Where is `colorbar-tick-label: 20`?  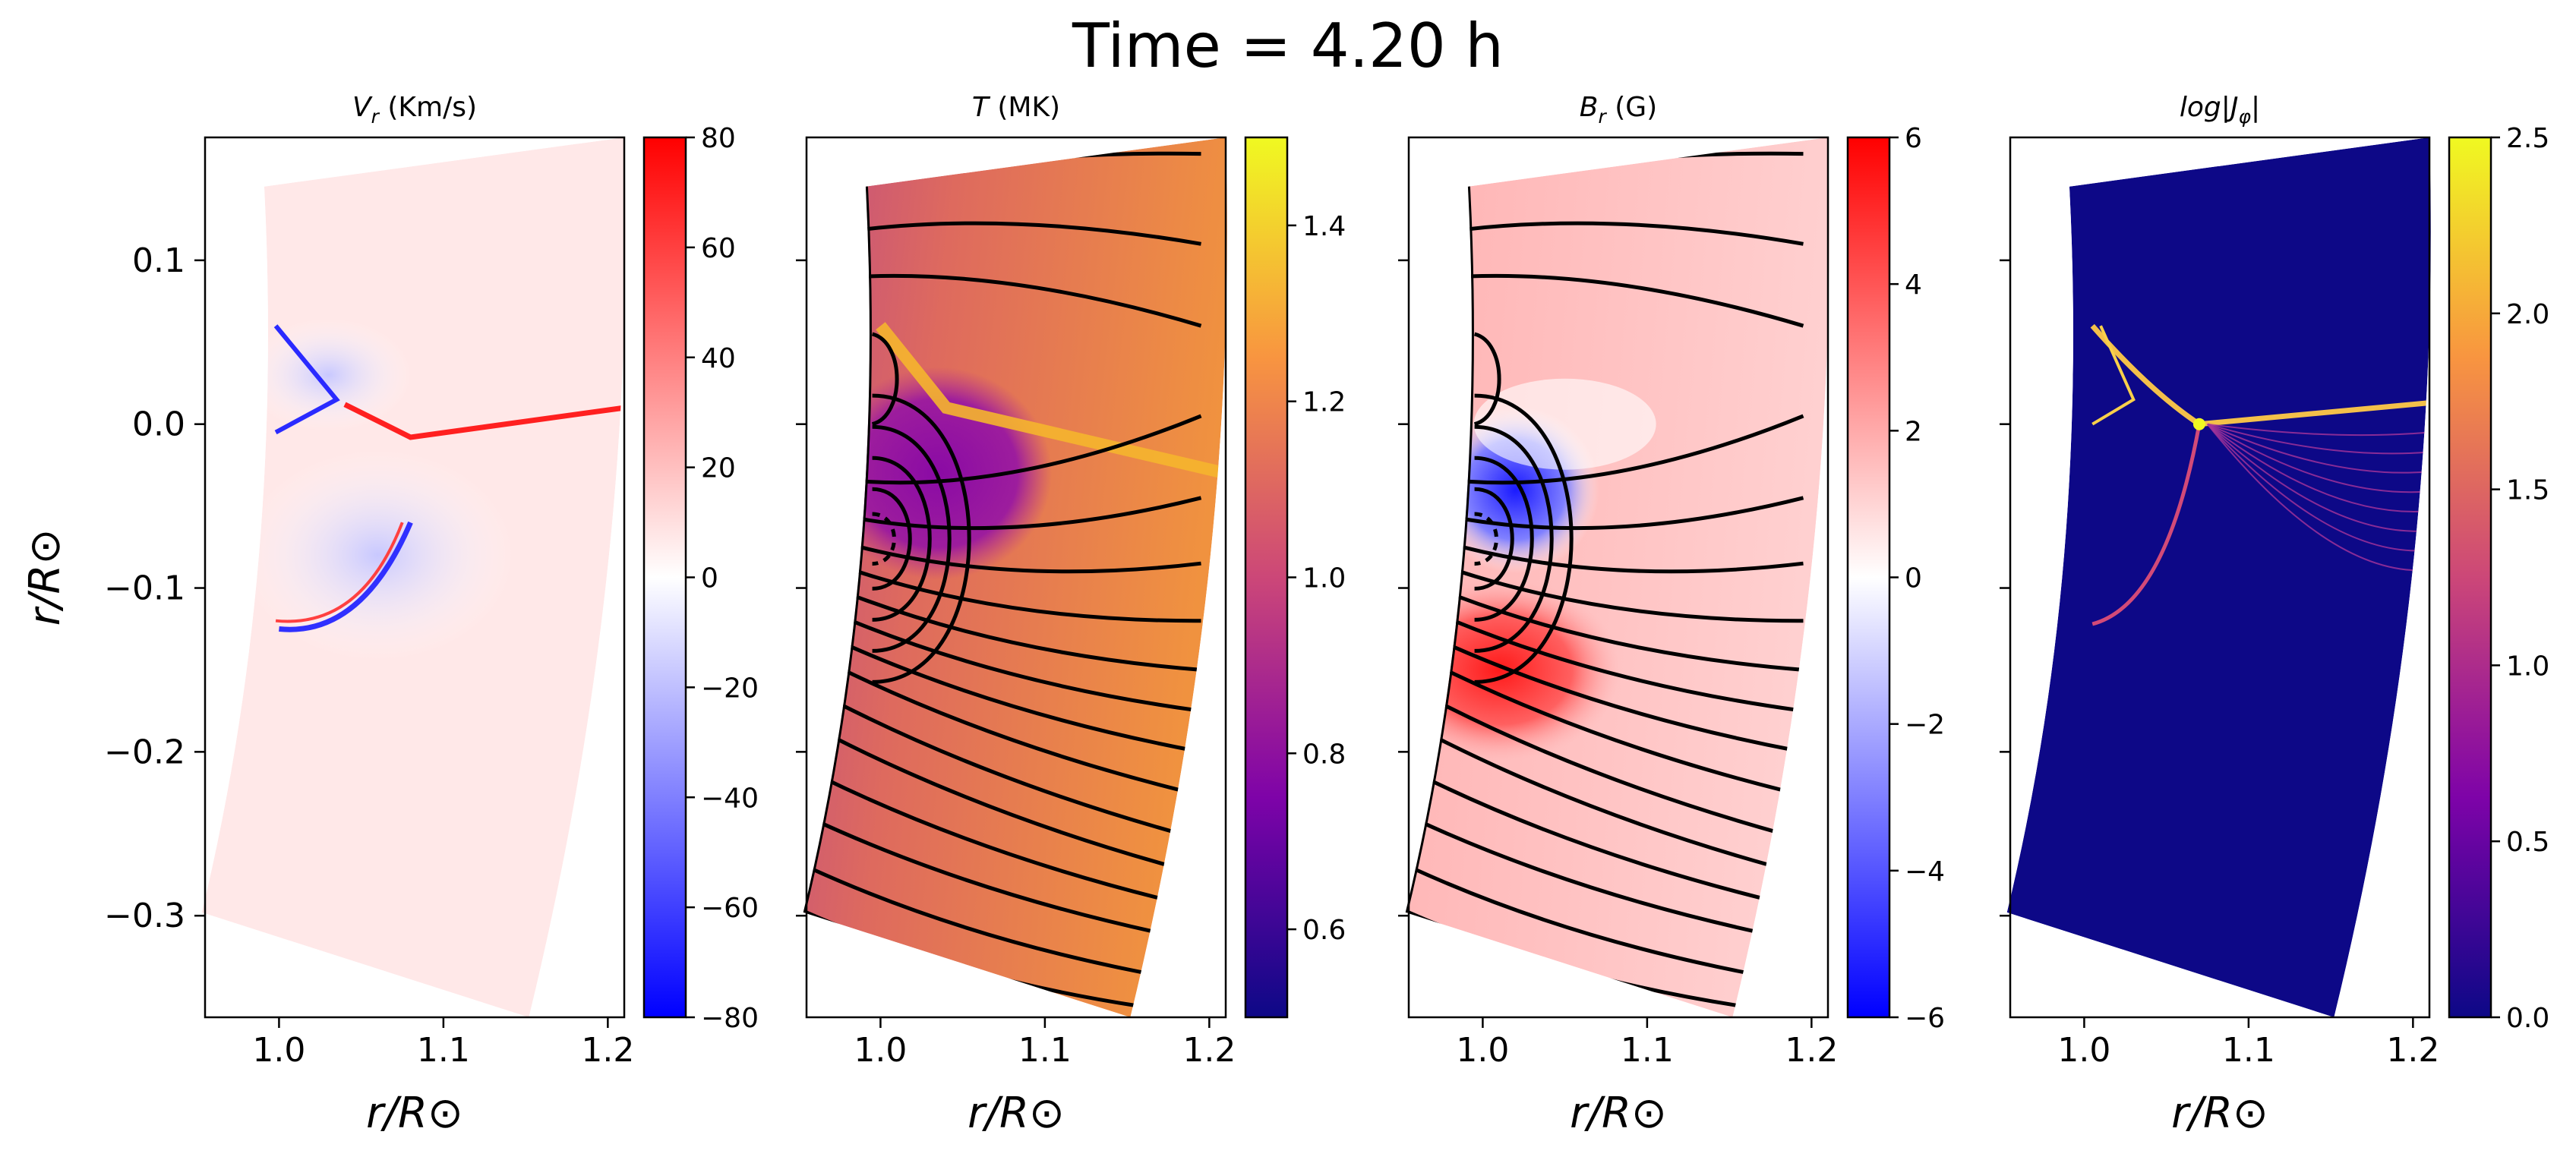
colorbar-tick-label: 20 is located at coordinates (718, 468).